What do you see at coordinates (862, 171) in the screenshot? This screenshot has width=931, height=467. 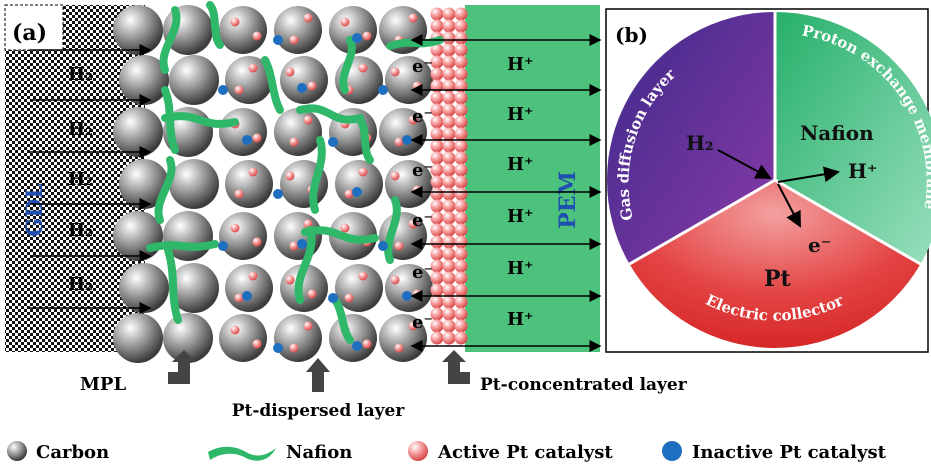 I see `proton-label: H⁺` at bounding box center [862, 171].